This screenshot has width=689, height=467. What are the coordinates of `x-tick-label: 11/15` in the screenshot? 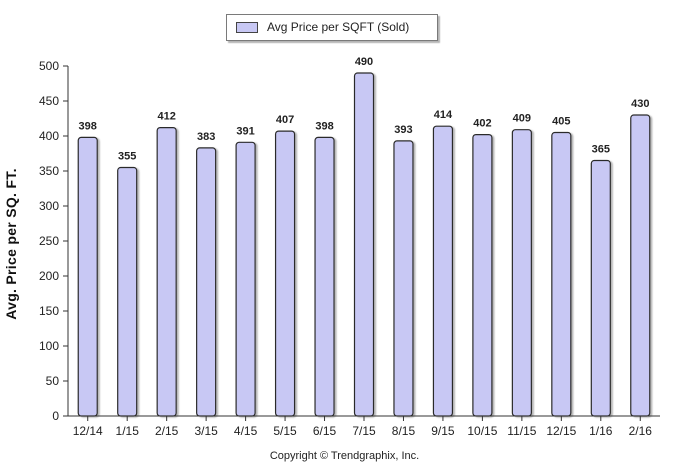 It's located at (521, 431).